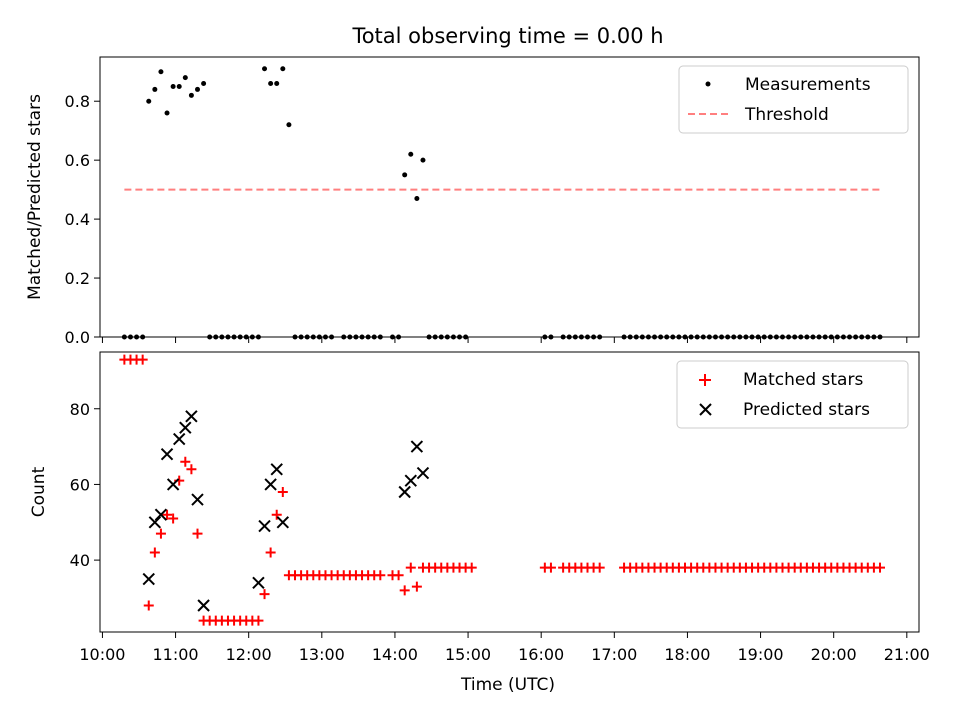 The width and height of the screenshot is (960, 720). Describe the element at coordinates (249, 654) in the screenshot. I see `x-tick-label: 12:00` at that location.